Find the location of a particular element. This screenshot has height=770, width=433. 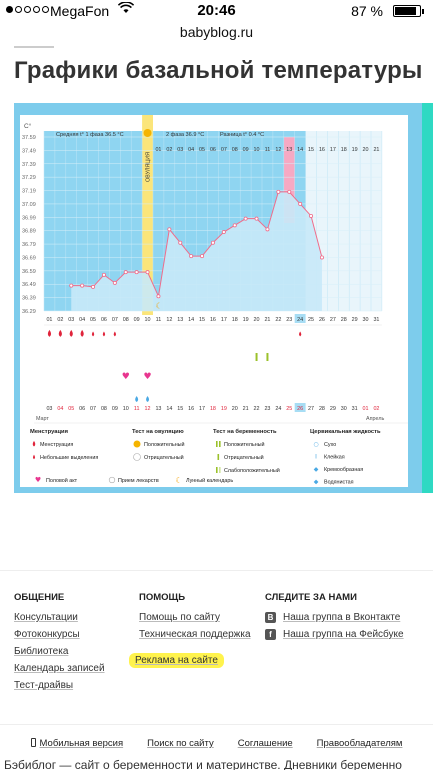

calendar-date-label: 13 is located at coordinates (158, 409).